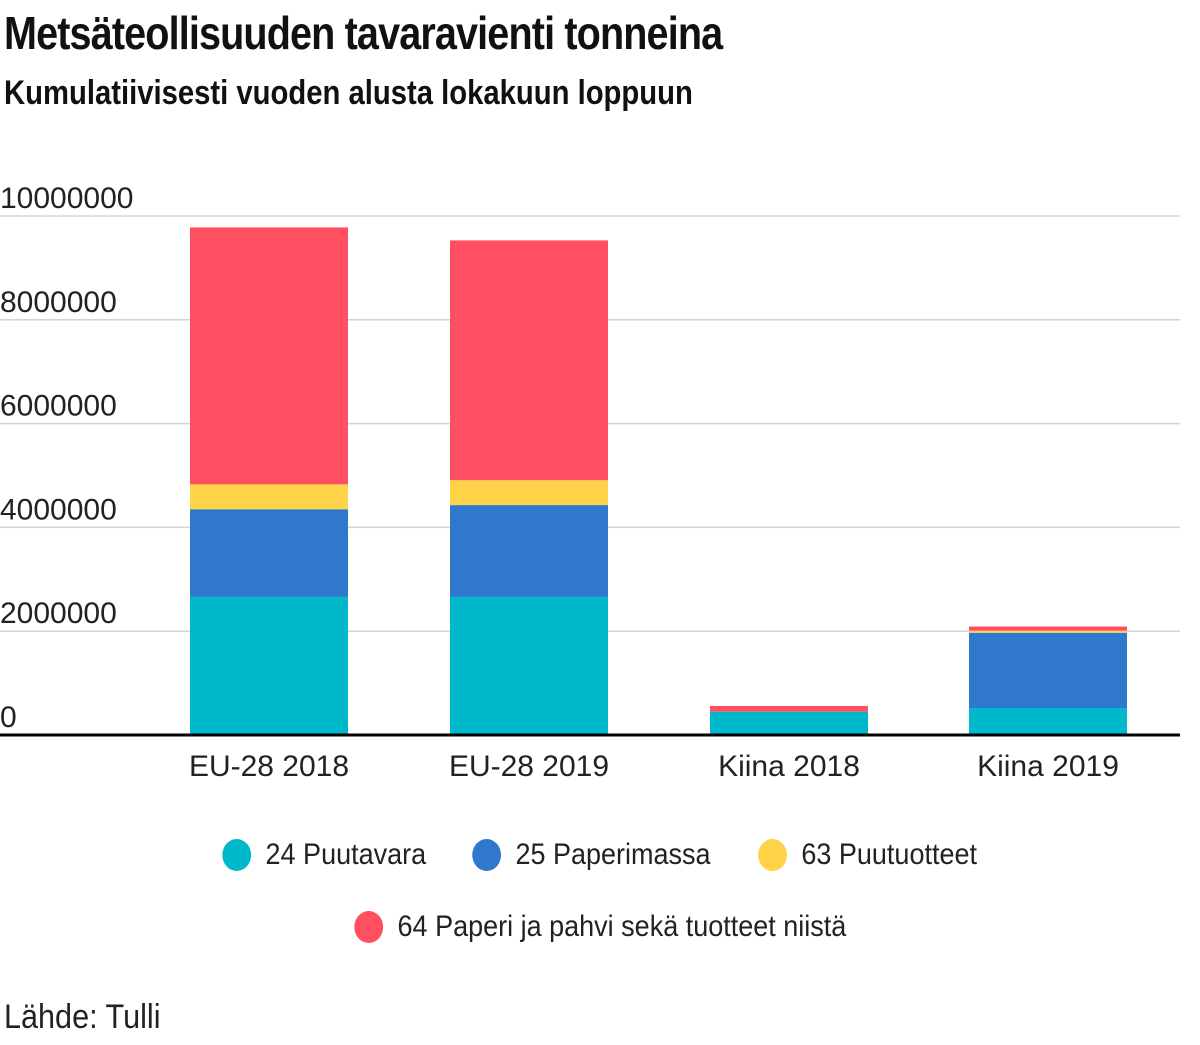 This screenshot has width=1200, height=1045. I want to click on legend-item: 24 Puutavara, so click(324, 855).